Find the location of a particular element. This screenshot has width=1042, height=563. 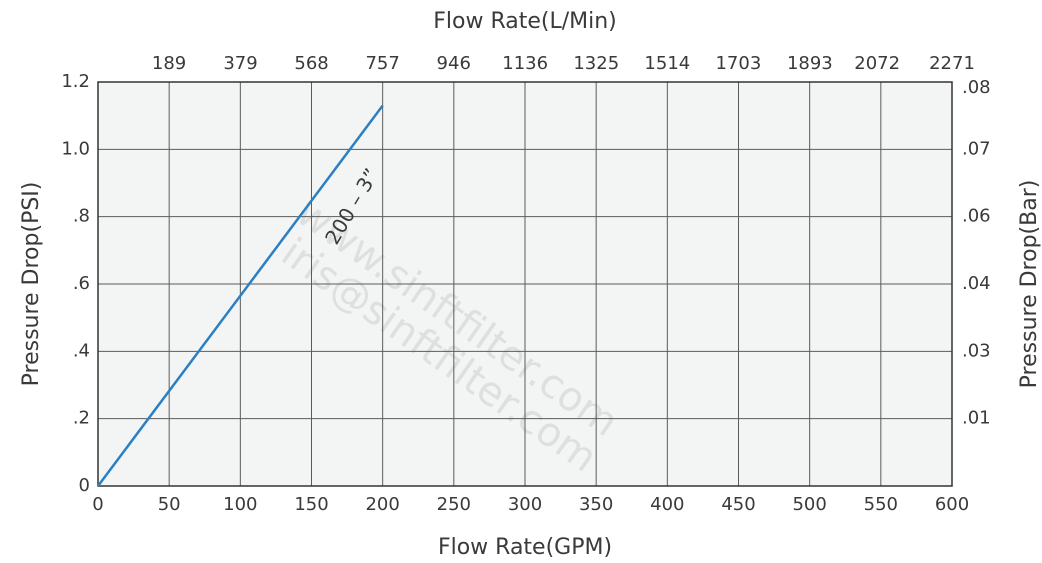

x-tick-label: 250 is located at coordinates (454, 504).